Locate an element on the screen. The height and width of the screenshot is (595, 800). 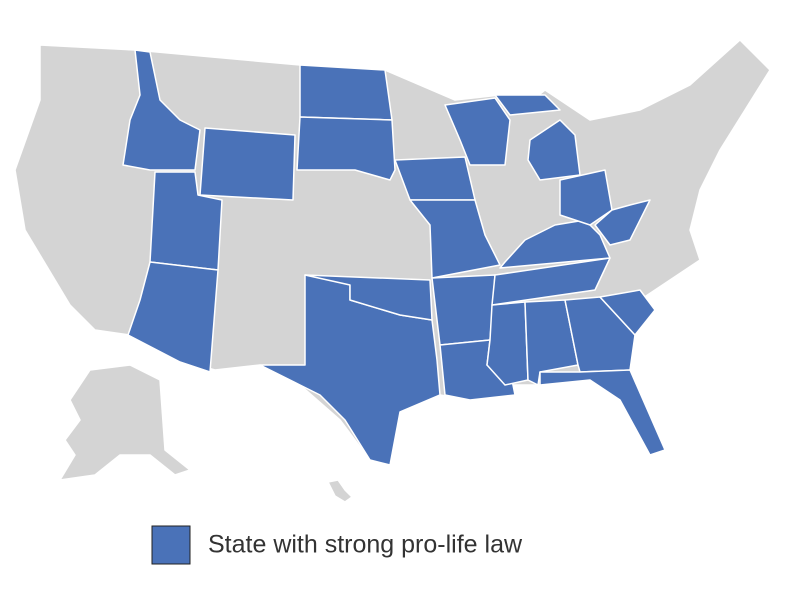
hawaii is located at coordinates (340, 491).